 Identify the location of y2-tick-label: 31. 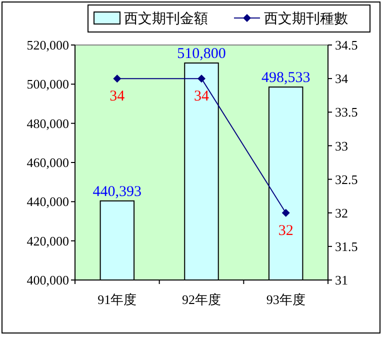
(341, 280).